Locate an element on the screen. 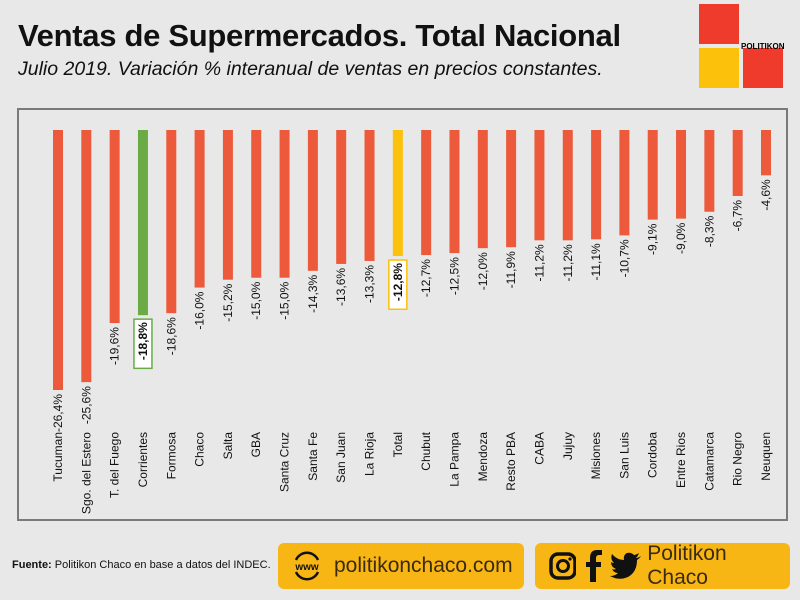 The width and height of the screenshot is (800, 600). social-handle: Politikon Chaco is located at coordinates (687, 565).